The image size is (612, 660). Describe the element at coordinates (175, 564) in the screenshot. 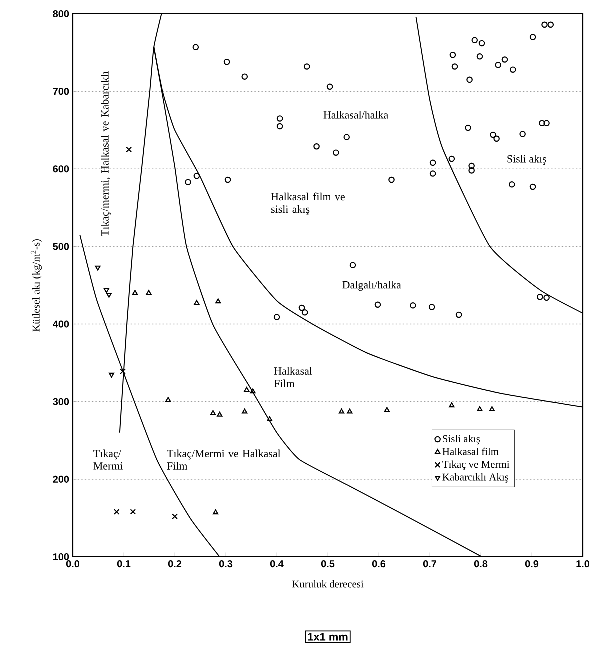

I see `x-tick-label: 0.2` at that location.